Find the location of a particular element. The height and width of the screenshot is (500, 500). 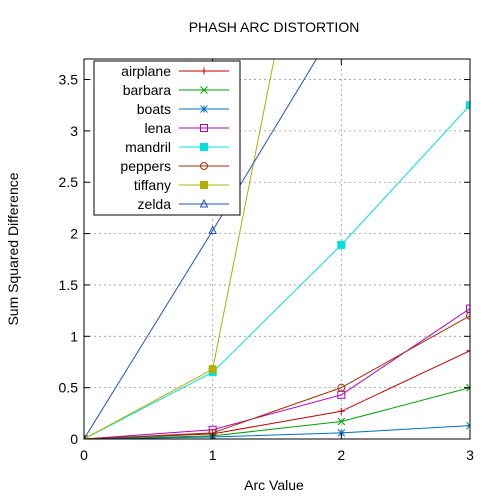

legend-item-barbara: barbara is located at coordinates (176, 90).